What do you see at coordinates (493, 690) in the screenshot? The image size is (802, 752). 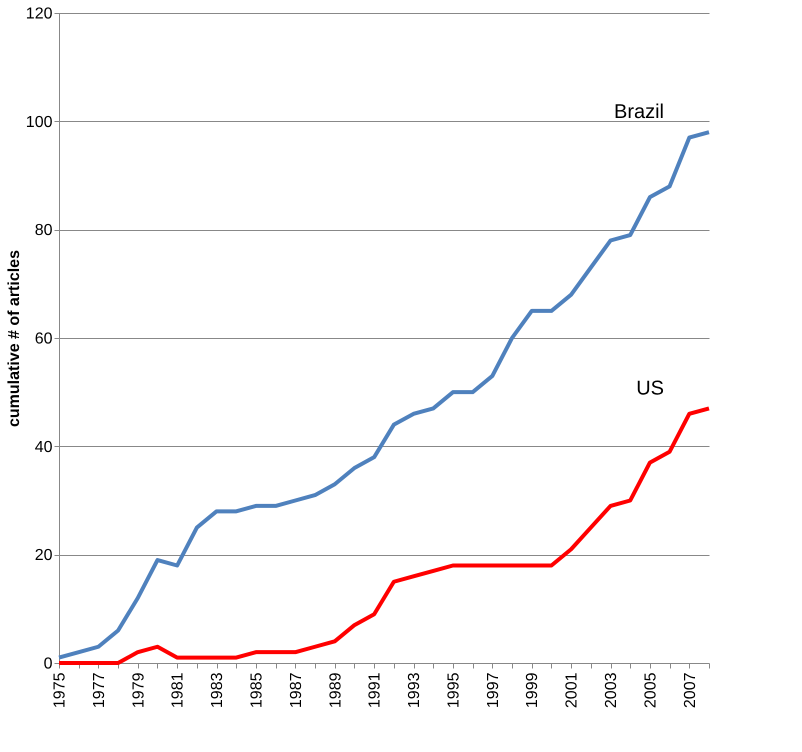 I see `x-tick-label: 1997` at bounding box center [493, 690].